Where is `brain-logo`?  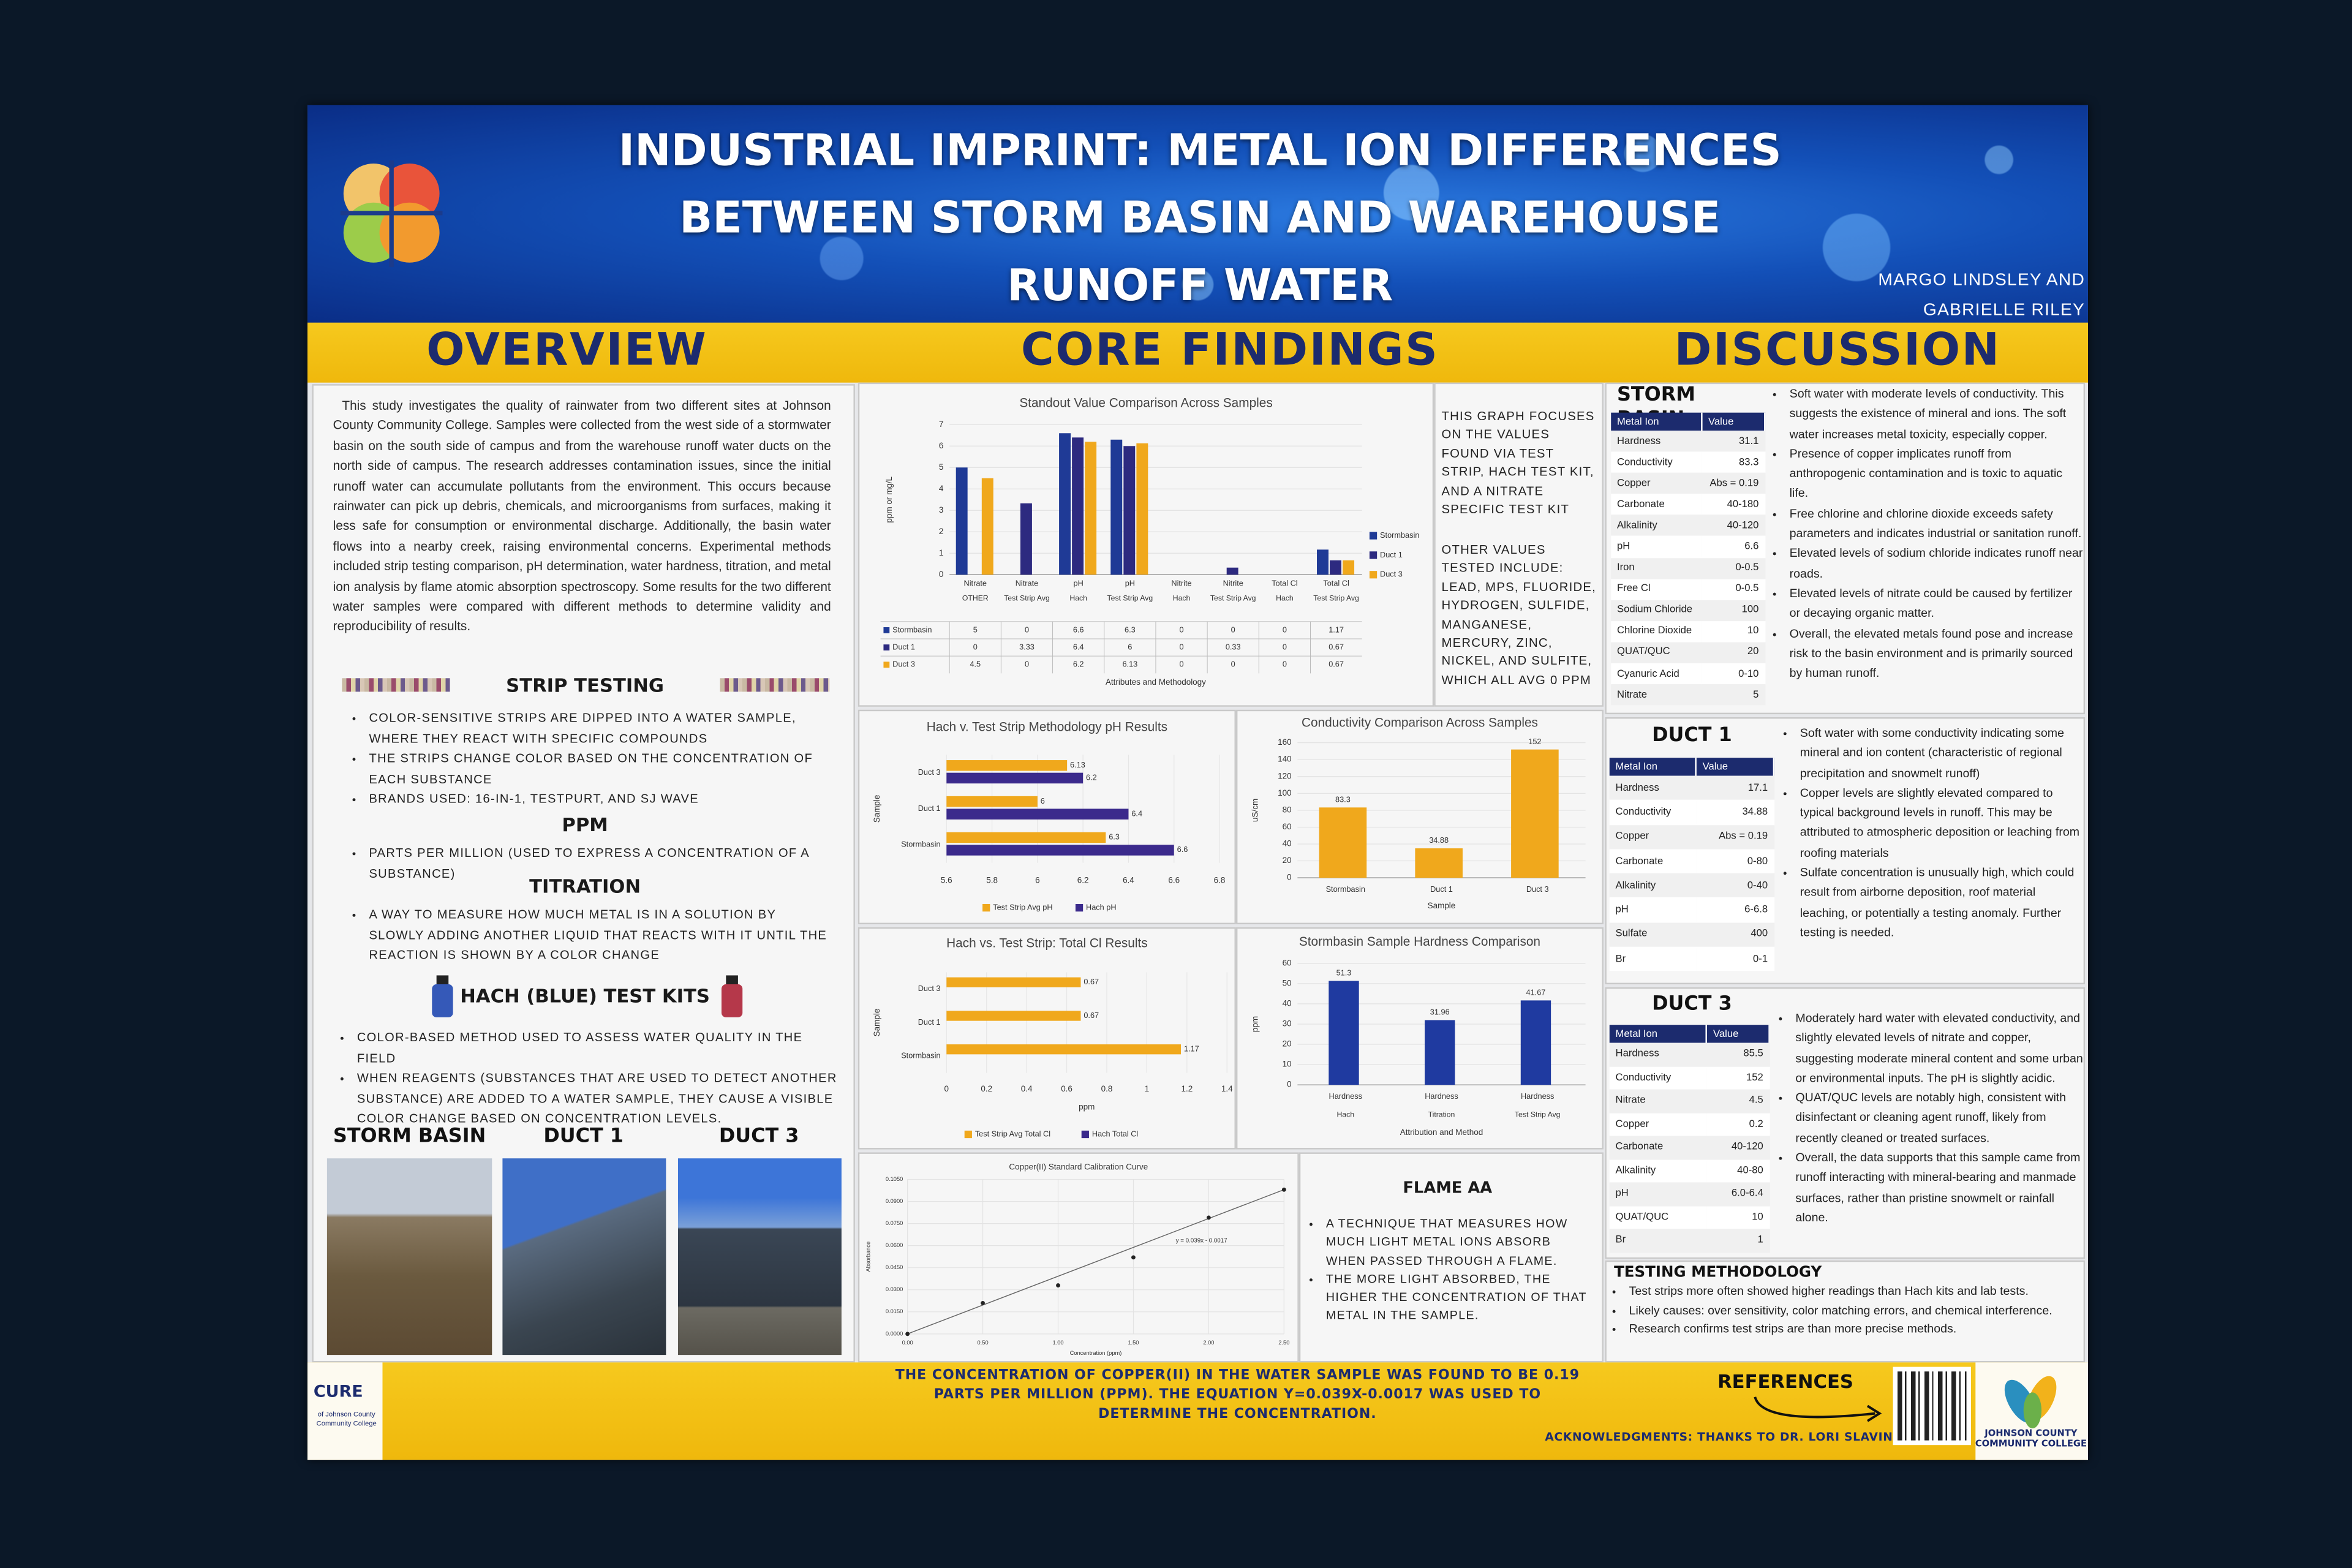 brain-logo is located at coordinates (391, 214).